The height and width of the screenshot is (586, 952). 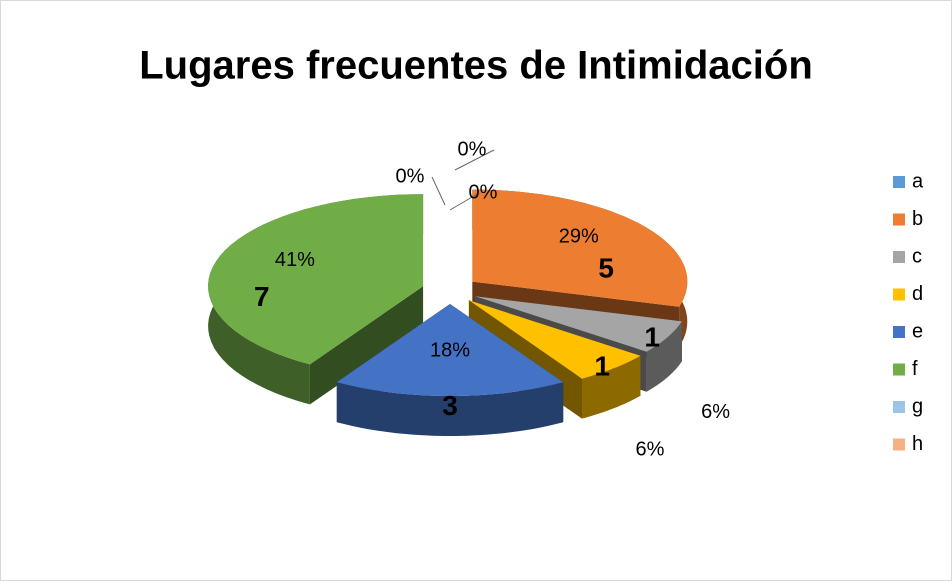 What do you see at coordinates (366, 345) in the screenshot?
I see `slice-wall` at bounding box center [366, 345].